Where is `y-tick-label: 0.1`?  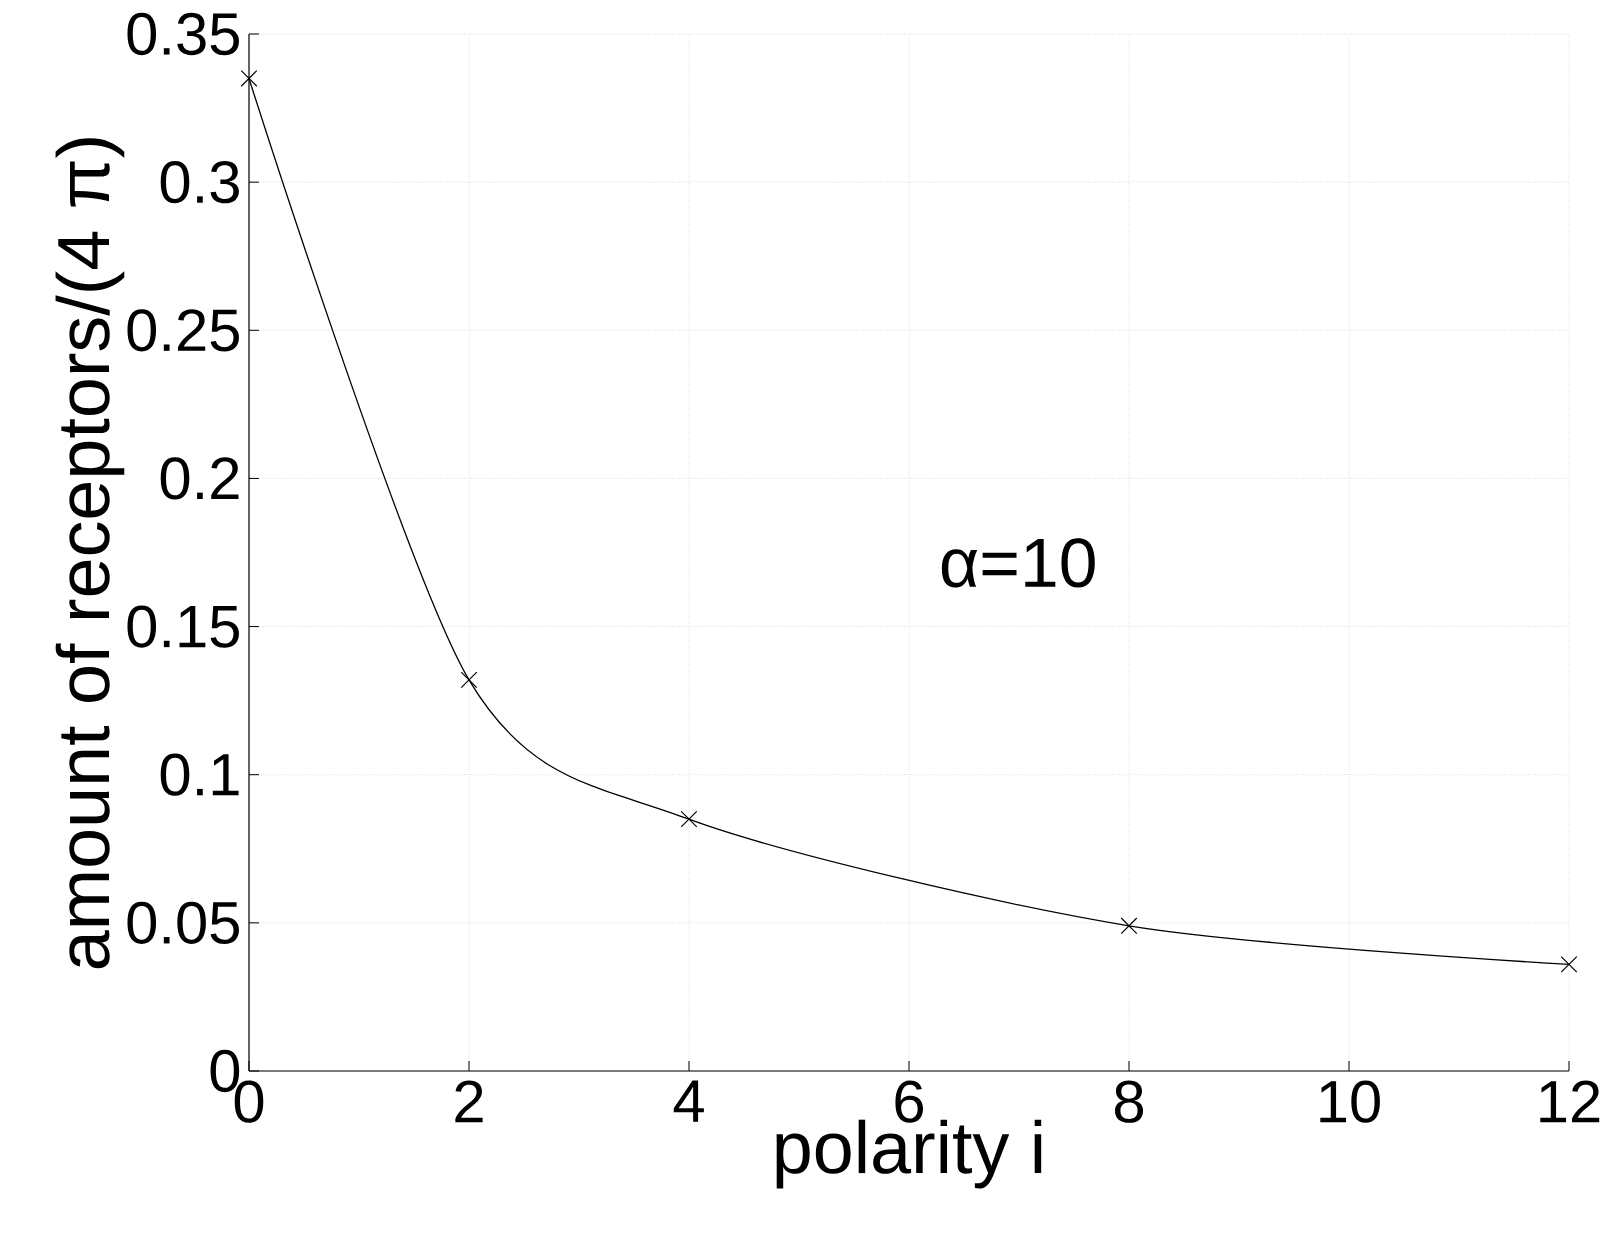
y-tick-label: 0.1 is located at coordinates (199, 774).